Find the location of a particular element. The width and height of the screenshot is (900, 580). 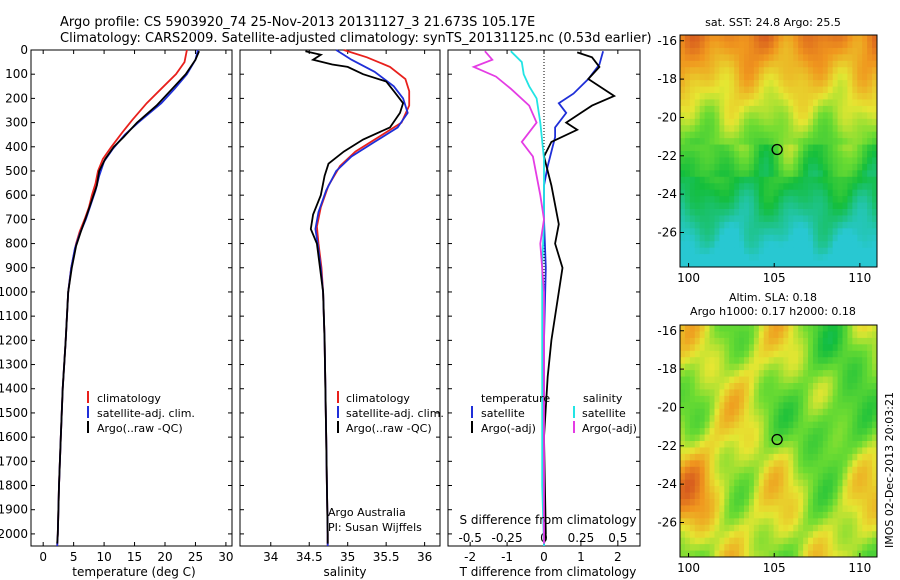

legend-title-salinity: salinity is located at coordinates (603, 398).